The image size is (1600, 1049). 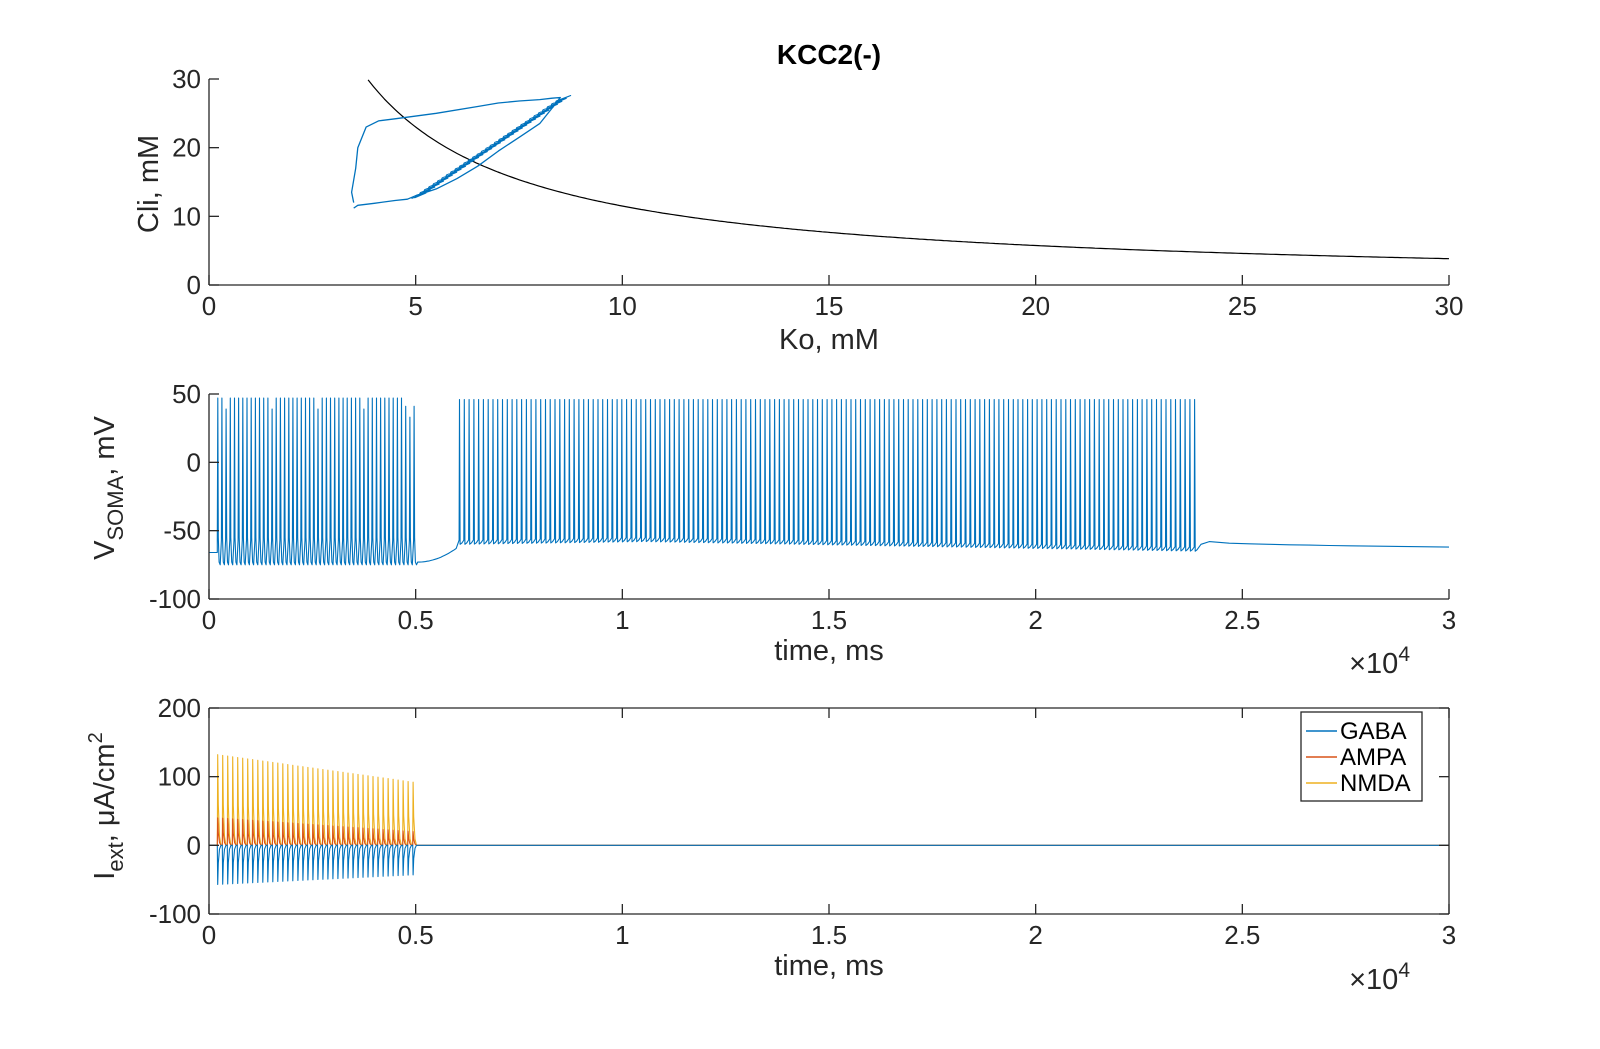 I want to click on x-tick-label: 25, so click(x=1242, y=306).